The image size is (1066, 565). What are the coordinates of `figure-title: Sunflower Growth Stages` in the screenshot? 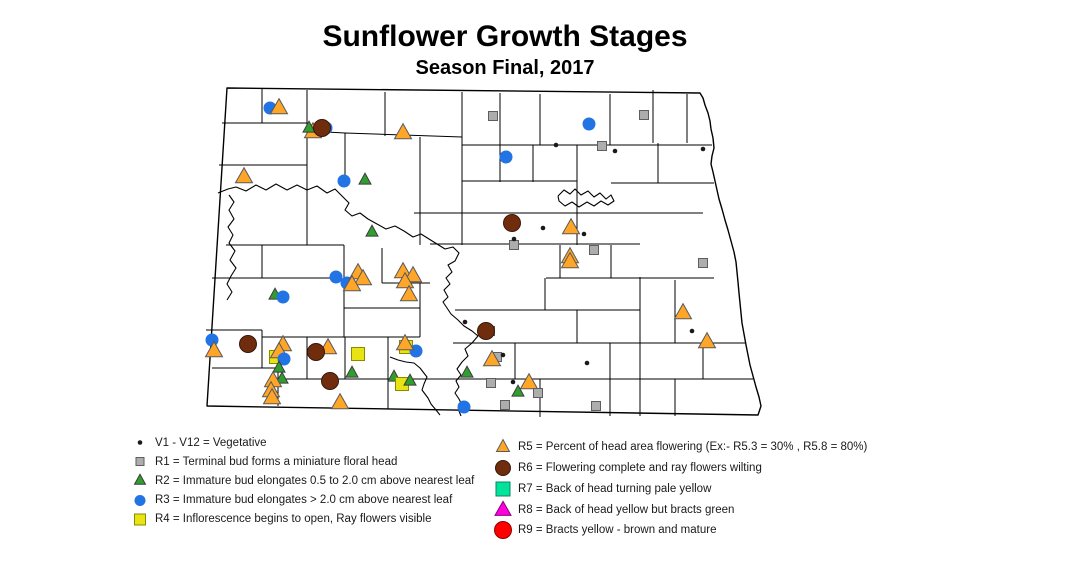 It's located at (505, 36).